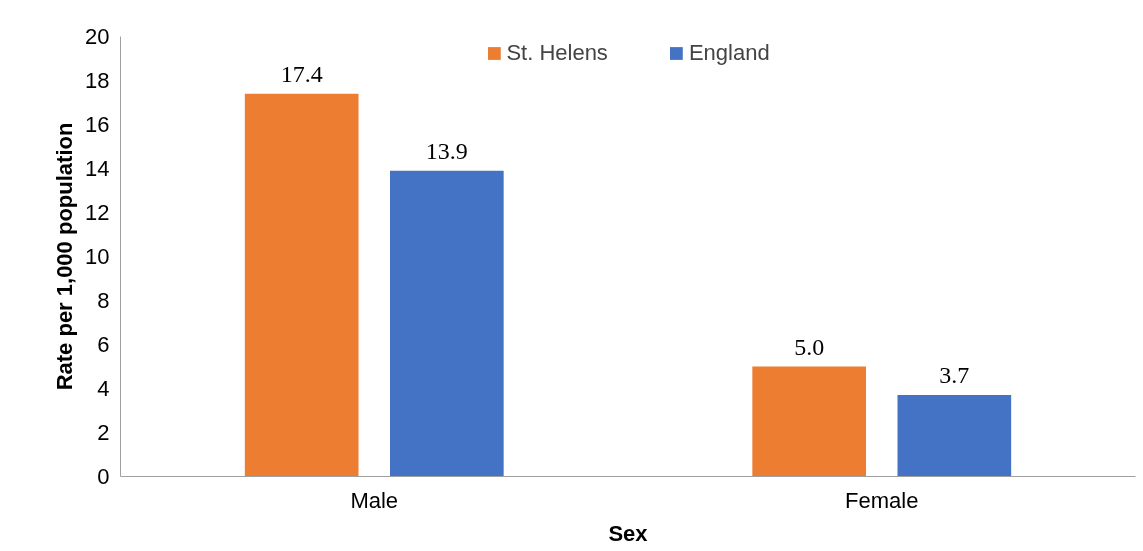 The width and height of the screenshot is (1143, 551). Describe the element at coordinates (729, 53) in the screenshot. I see `legend-label: England` at that location.